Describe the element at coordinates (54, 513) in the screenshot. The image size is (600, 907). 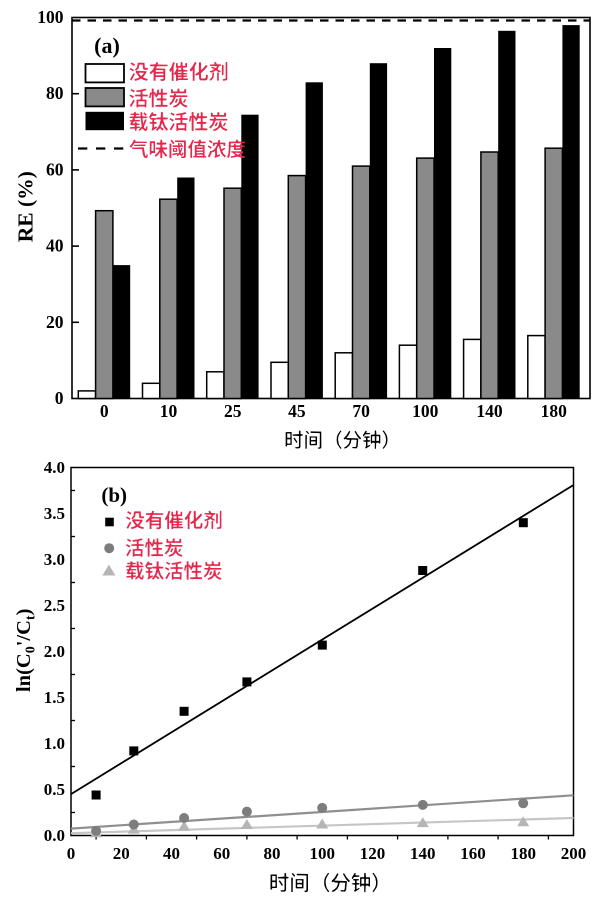
I see `svg-text: 3.5` at that location.